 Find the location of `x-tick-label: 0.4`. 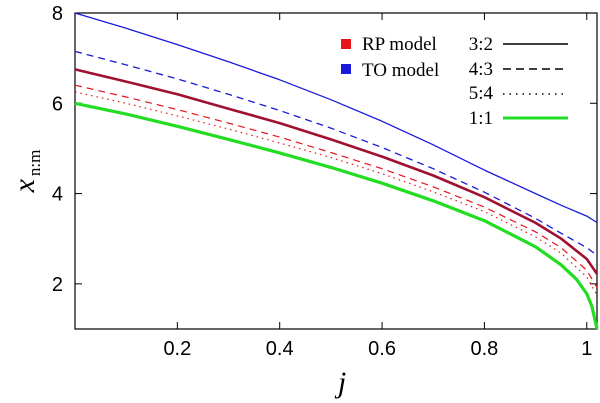

x-tick-label: 0.4 is located at coordinates (280, 349).